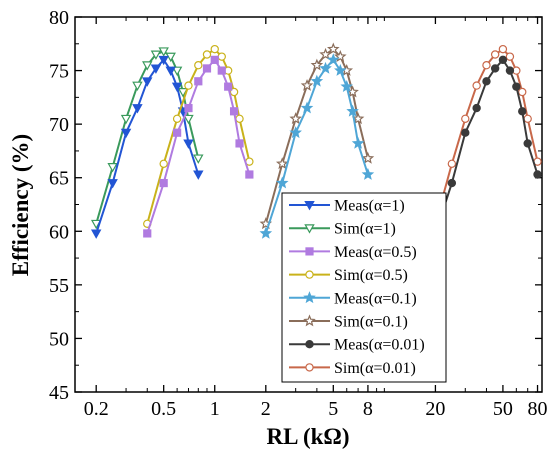 This screenshot has height=455, width=550. I want to click on legend-label: Meas(α=0.01), so click(379, 345).